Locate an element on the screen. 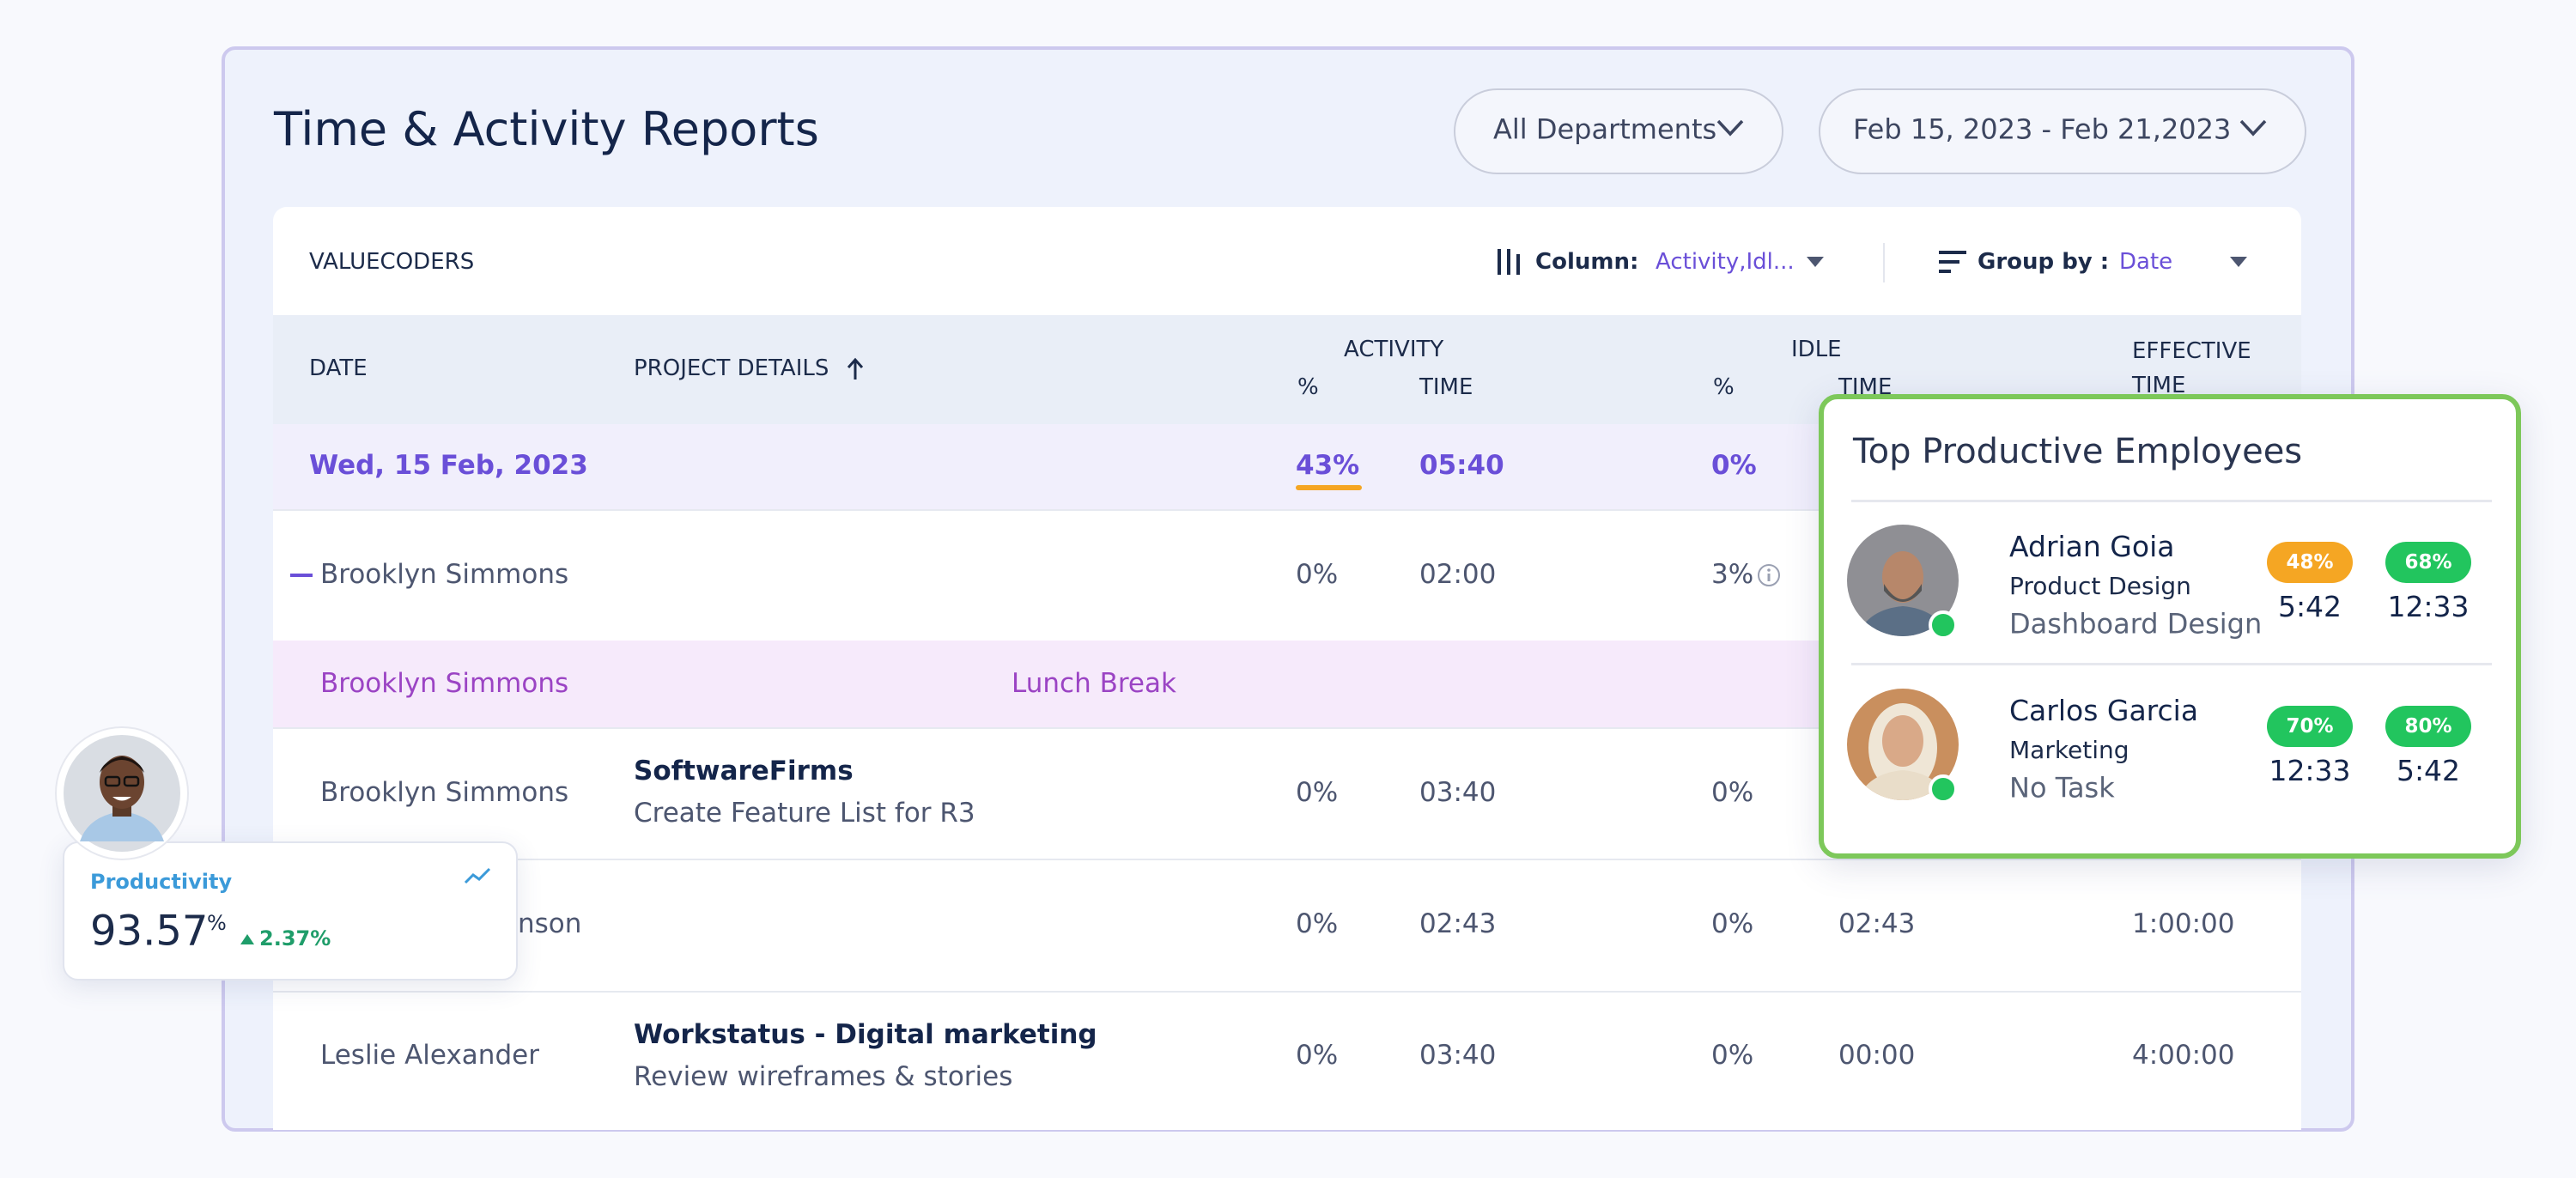 The height and width of the screenshot is (1178, 2576). card-title: Top Productive Employees is located at coordinates (2078, 452).